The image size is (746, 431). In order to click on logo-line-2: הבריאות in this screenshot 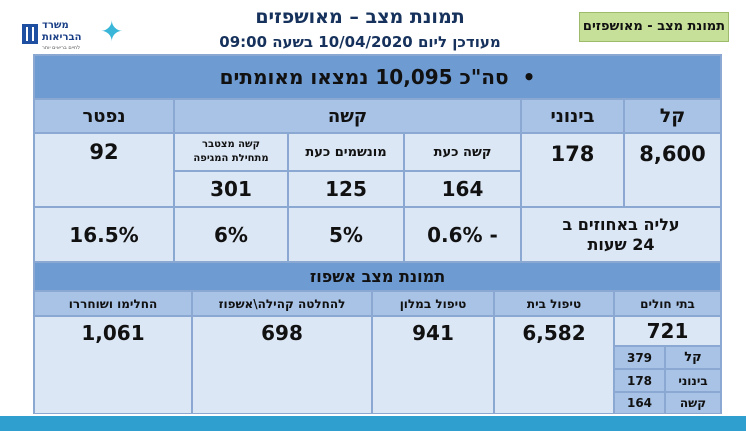, I will do `click(62, 37)`.